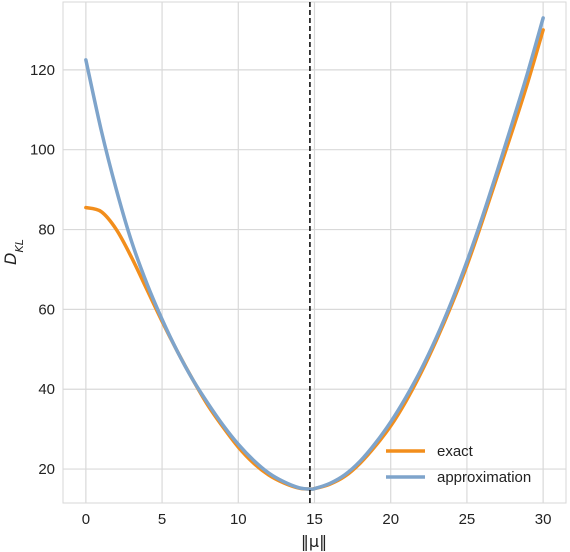 The height and width of the screenshot is (552, 570). I want to click on y-tick-label: 60, so click(46, 309).